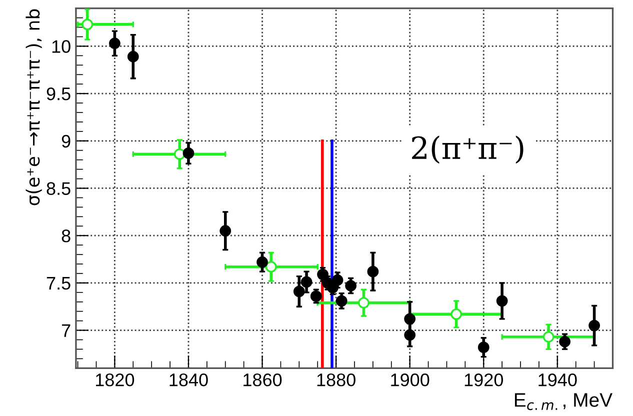 Image resolution: width=633 pixels, height=416 pixels. I want to click on x-axis-title: E$_{c.m.}$, MeV, so click(563, 401).